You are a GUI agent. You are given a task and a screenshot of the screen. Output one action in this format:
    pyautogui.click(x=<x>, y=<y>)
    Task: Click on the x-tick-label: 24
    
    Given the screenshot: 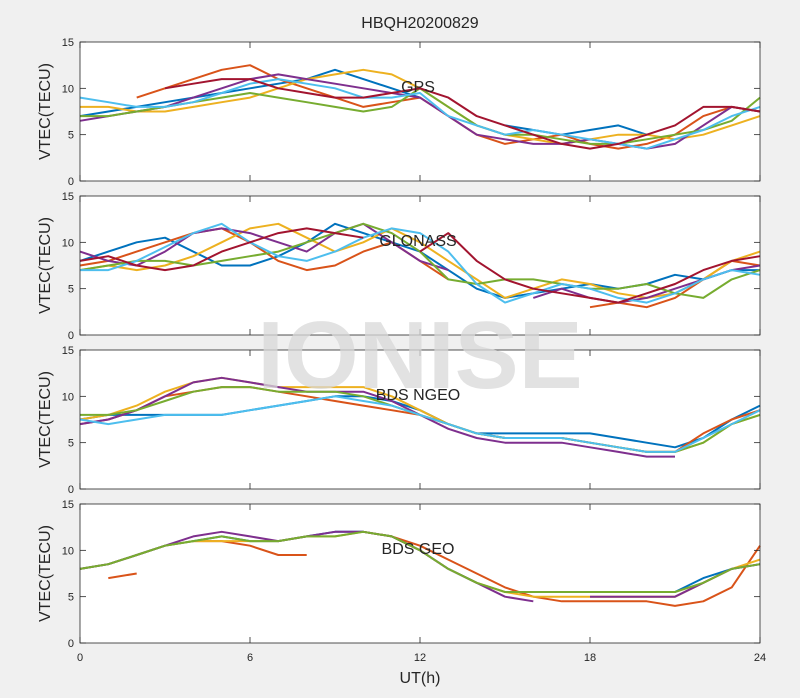 What is the action you would take?
    pyautogui.click(x=760, y=658)
    